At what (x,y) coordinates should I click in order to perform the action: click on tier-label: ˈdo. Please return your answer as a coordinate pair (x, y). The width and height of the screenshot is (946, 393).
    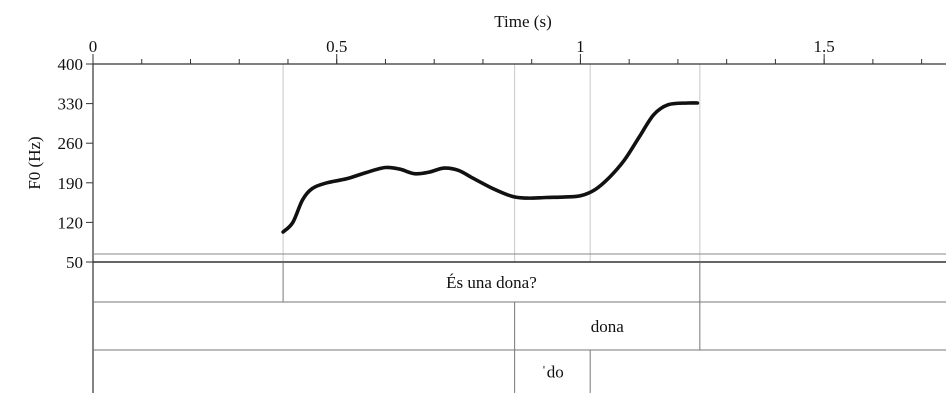
    Looking at the image, I should click on (552, 372).